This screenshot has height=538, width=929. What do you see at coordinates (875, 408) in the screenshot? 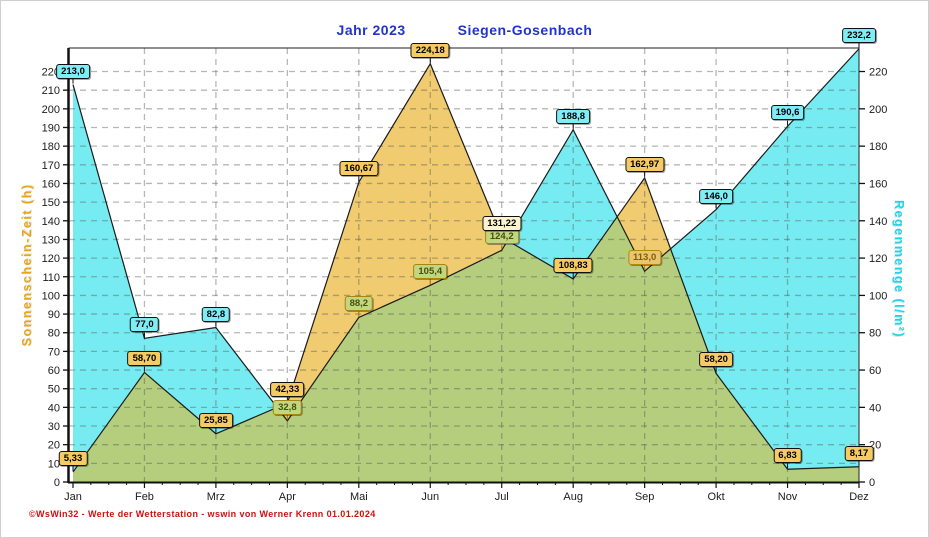
I see `right-tick-label: 40` at bounding box center [875, 408].